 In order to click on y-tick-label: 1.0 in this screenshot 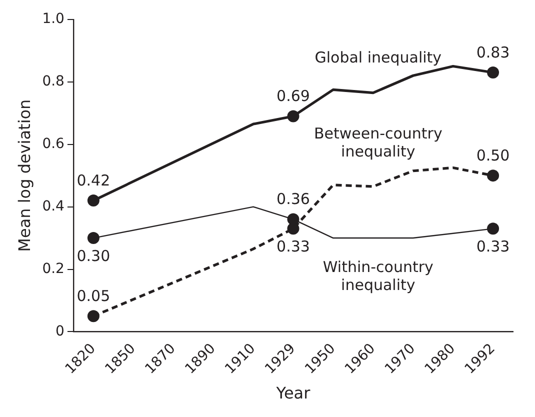, I will do `click(53, 19)`.